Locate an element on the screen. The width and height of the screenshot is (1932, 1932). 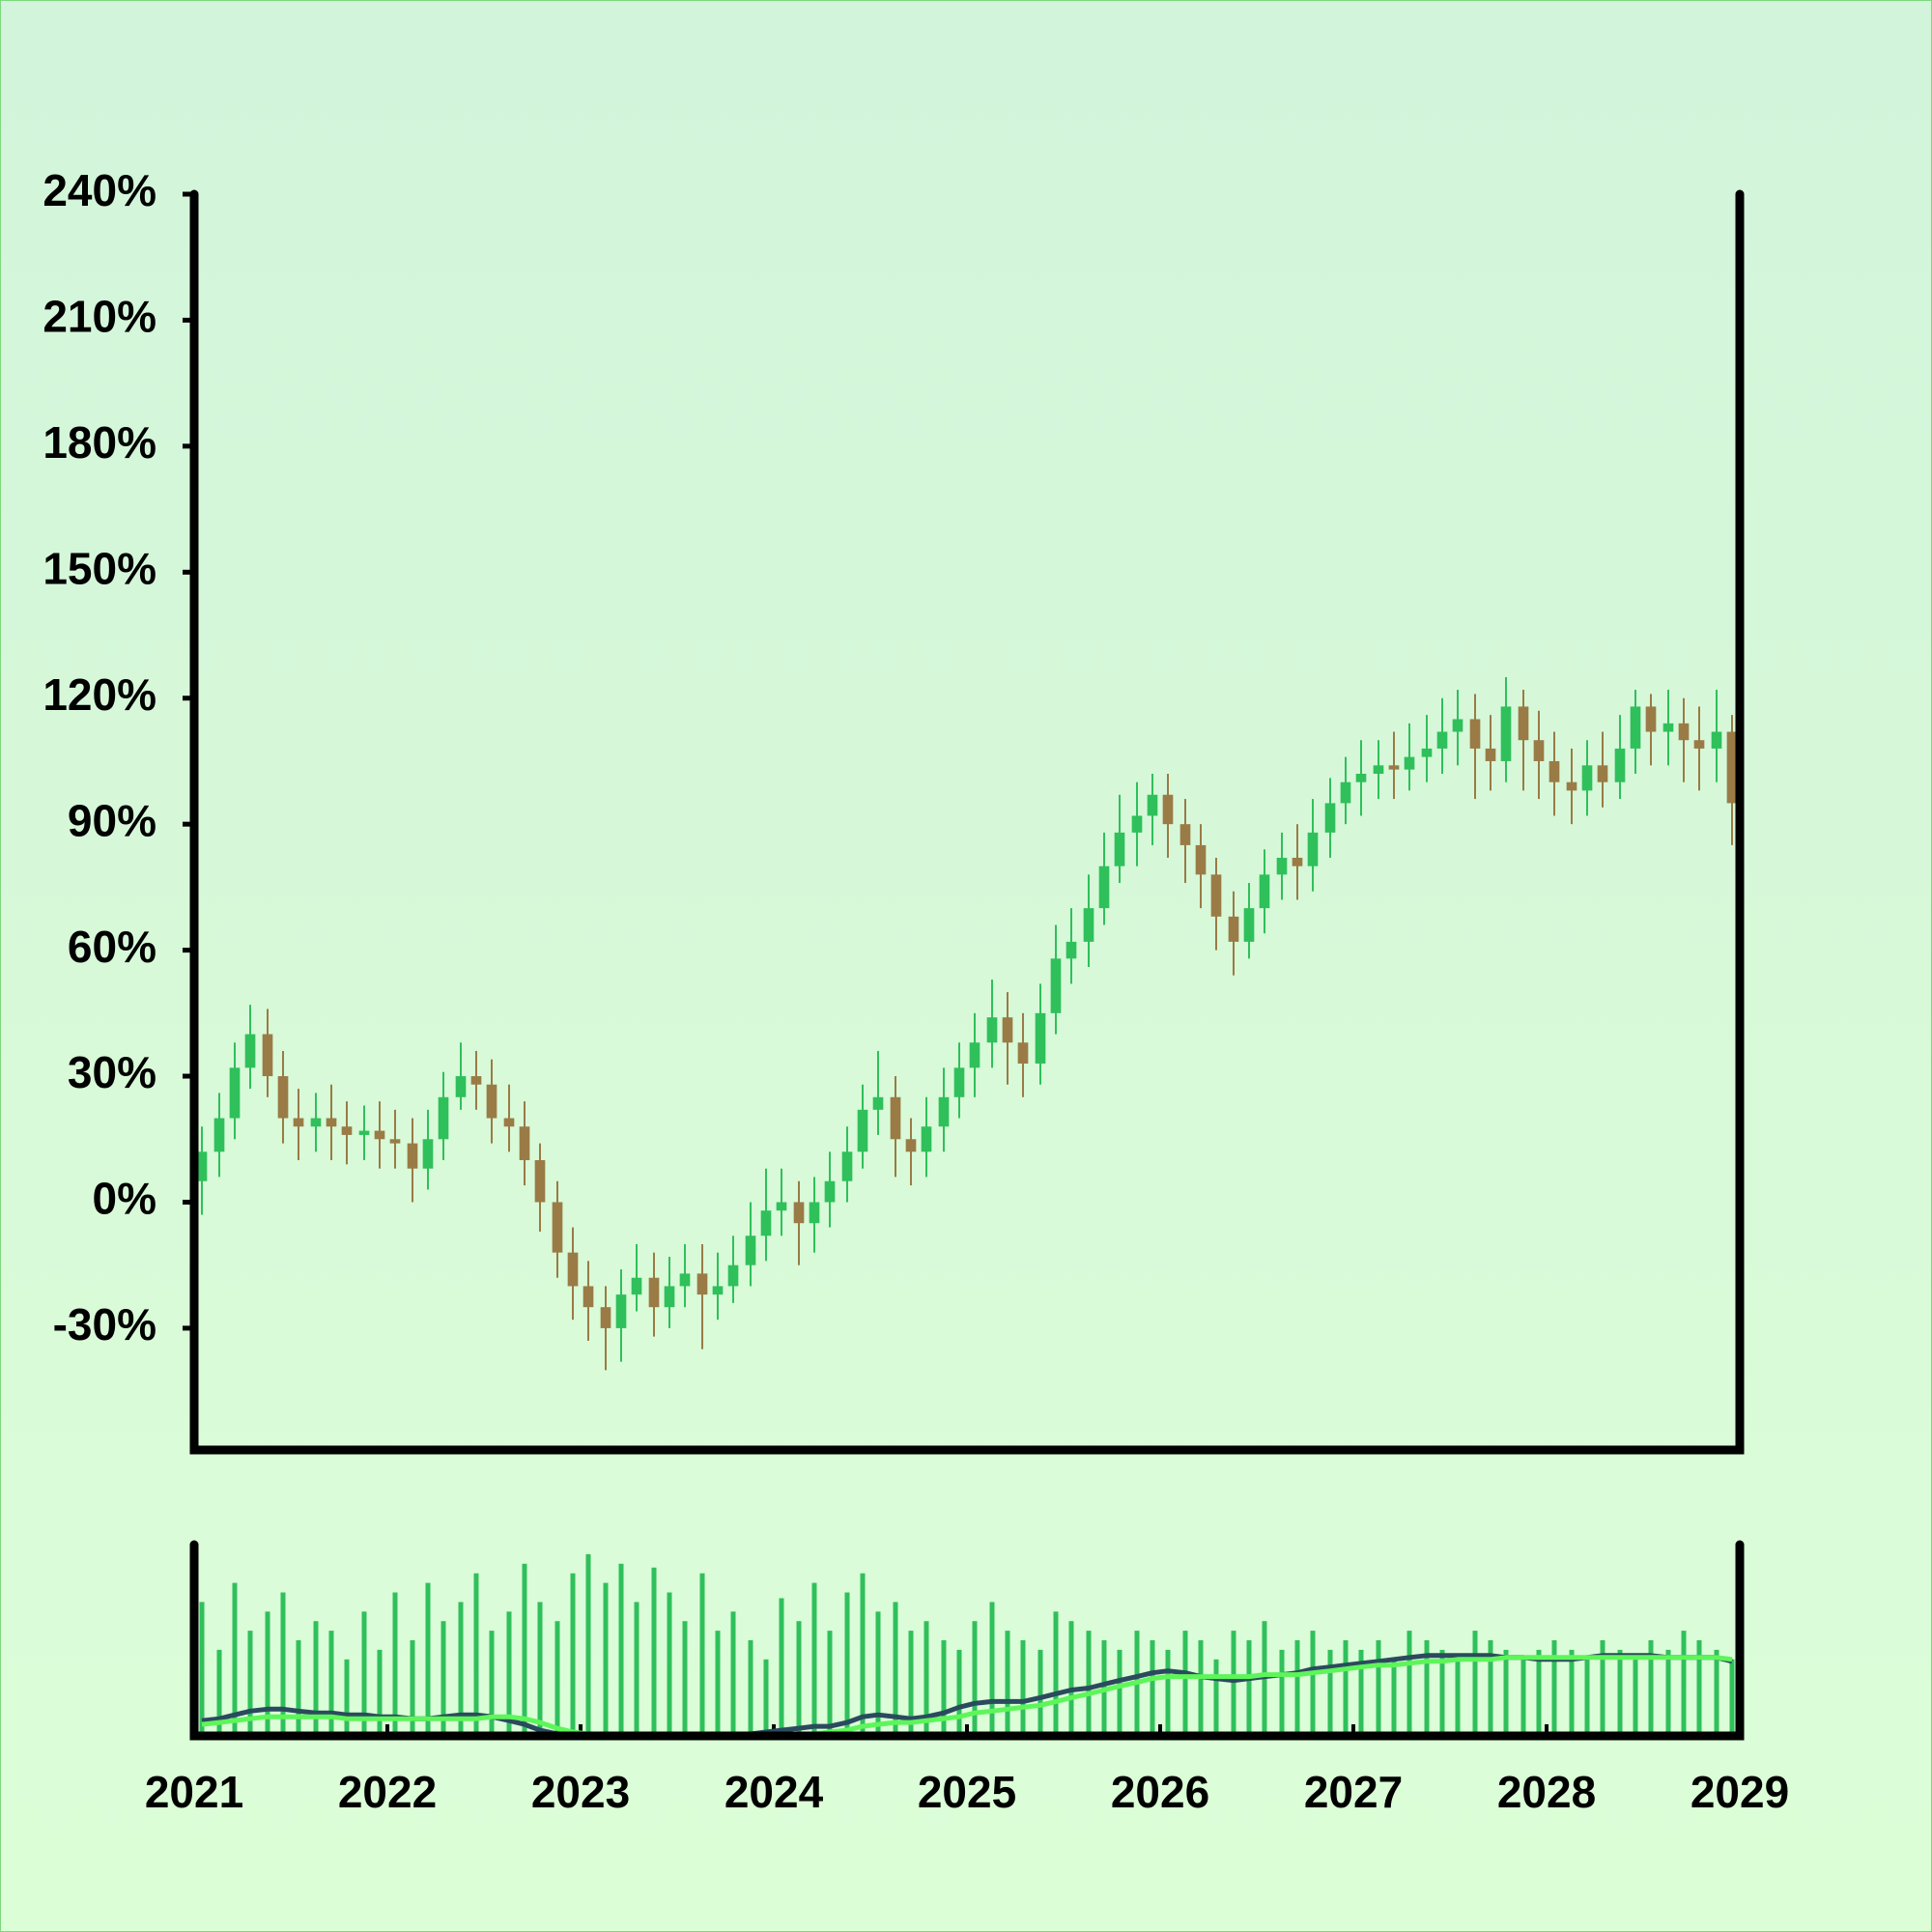
y-tick-label: 0% is located at coordinates (124, 1199).